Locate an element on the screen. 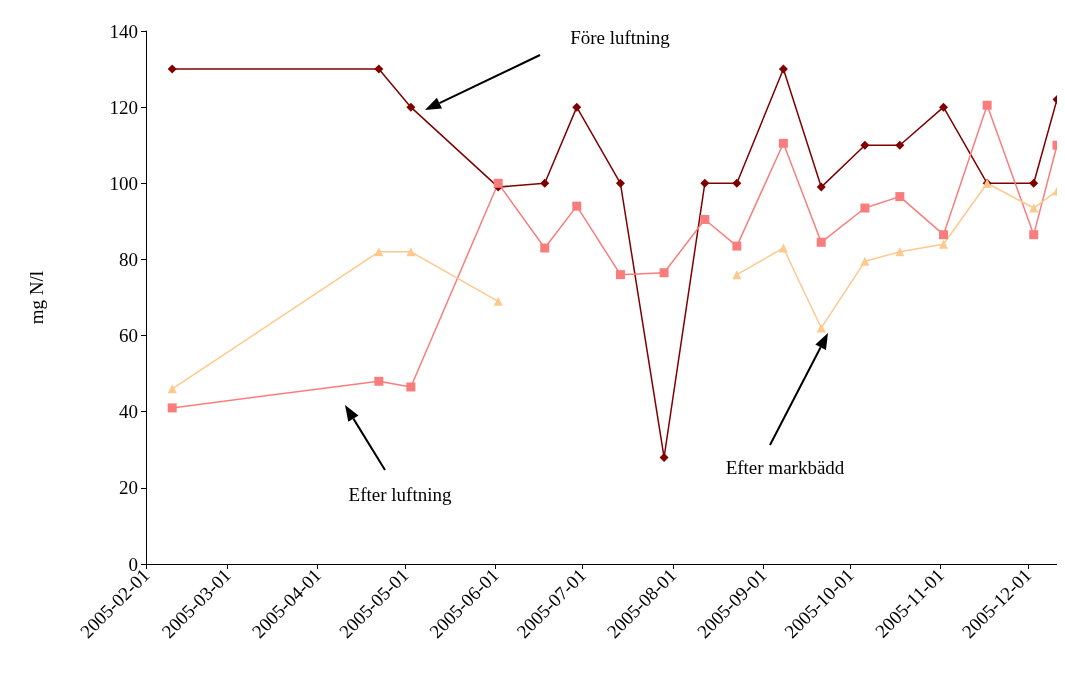 The height and width of the screenshot is (680, 1065). y-tick-label: 140 is located at coordinates (123, 31).